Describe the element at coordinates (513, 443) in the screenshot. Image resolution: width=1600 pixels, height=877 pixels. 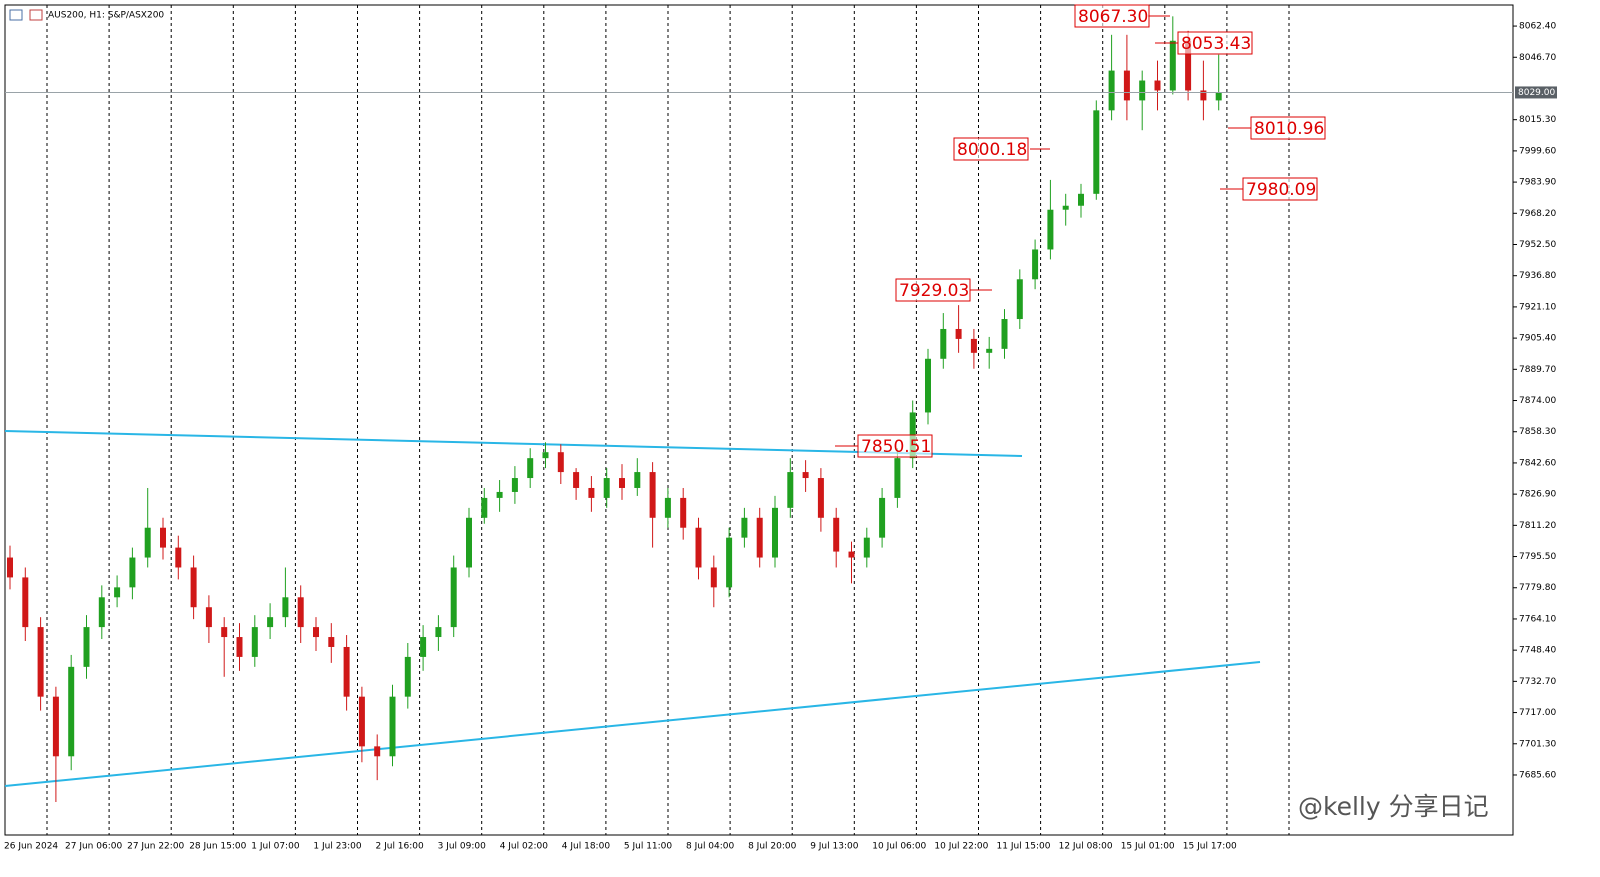
I see `resistance-trendline` at that location.